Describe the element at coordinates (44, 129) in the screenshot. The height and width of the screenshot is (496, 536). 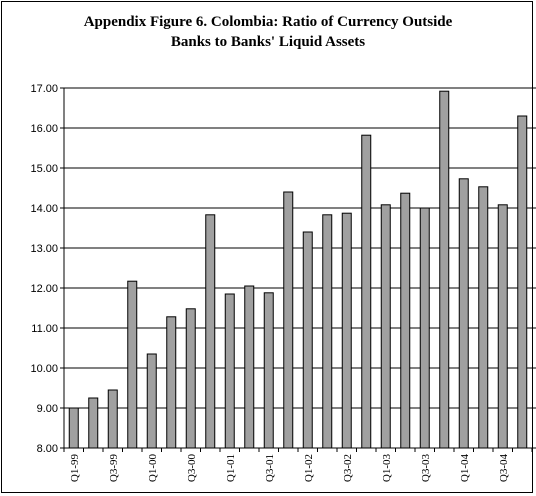
I see `y-tick-label: 16.00` at that location.